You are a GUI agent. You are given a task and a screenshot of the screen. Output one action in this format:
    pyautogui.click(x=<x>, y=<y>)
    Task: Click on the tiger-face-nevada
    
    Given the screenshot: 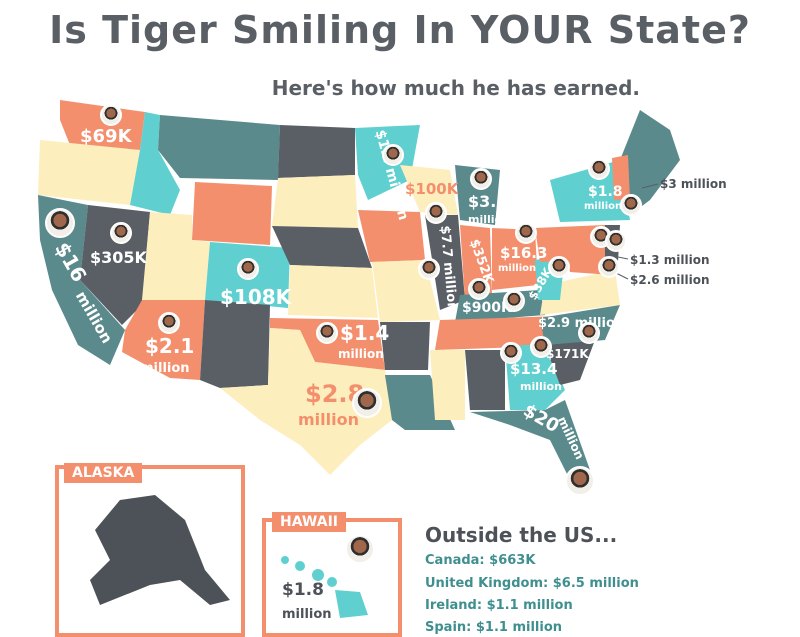 What is the action you would take?
    pyautogui.click(x=121, y=233)
    